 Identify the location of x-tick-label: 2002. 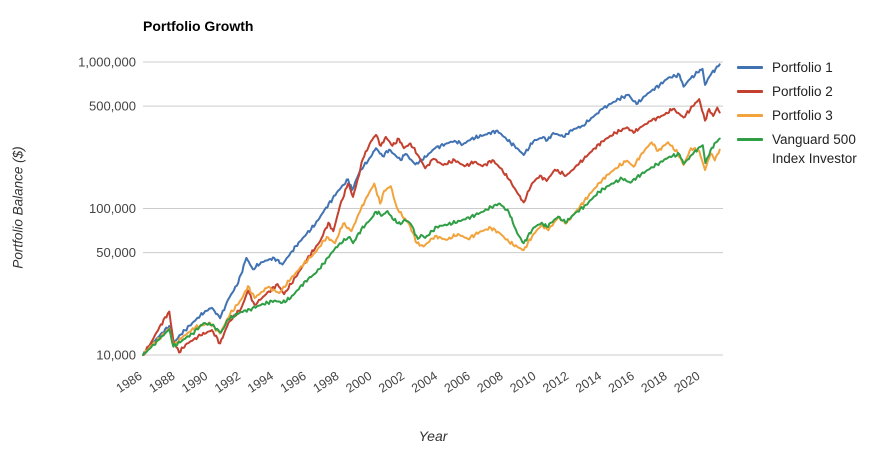
(391, 382).